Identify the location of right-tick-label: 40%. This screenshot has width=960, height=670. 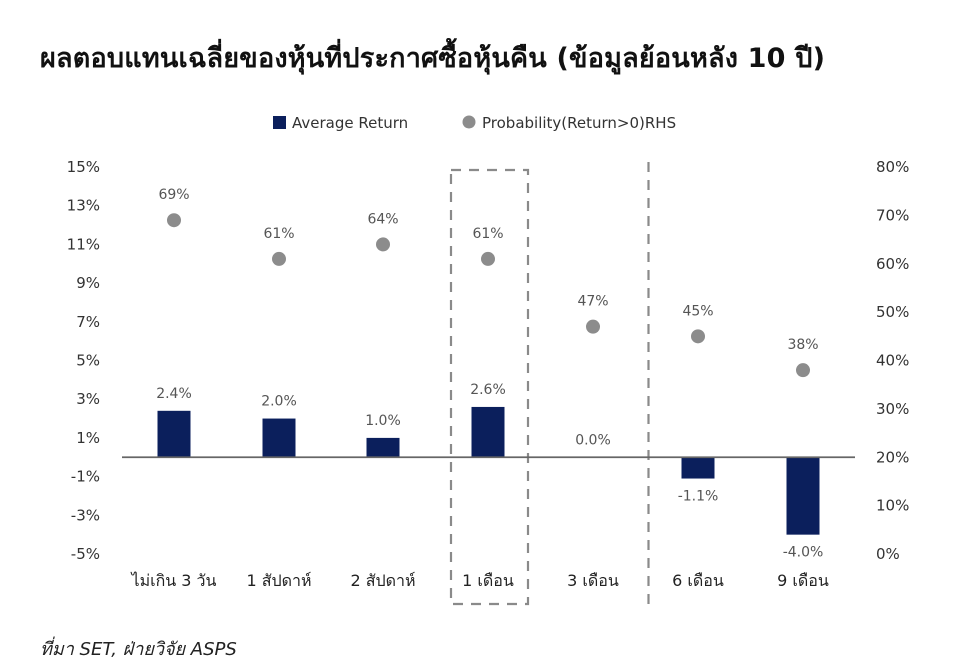
(892, 361).